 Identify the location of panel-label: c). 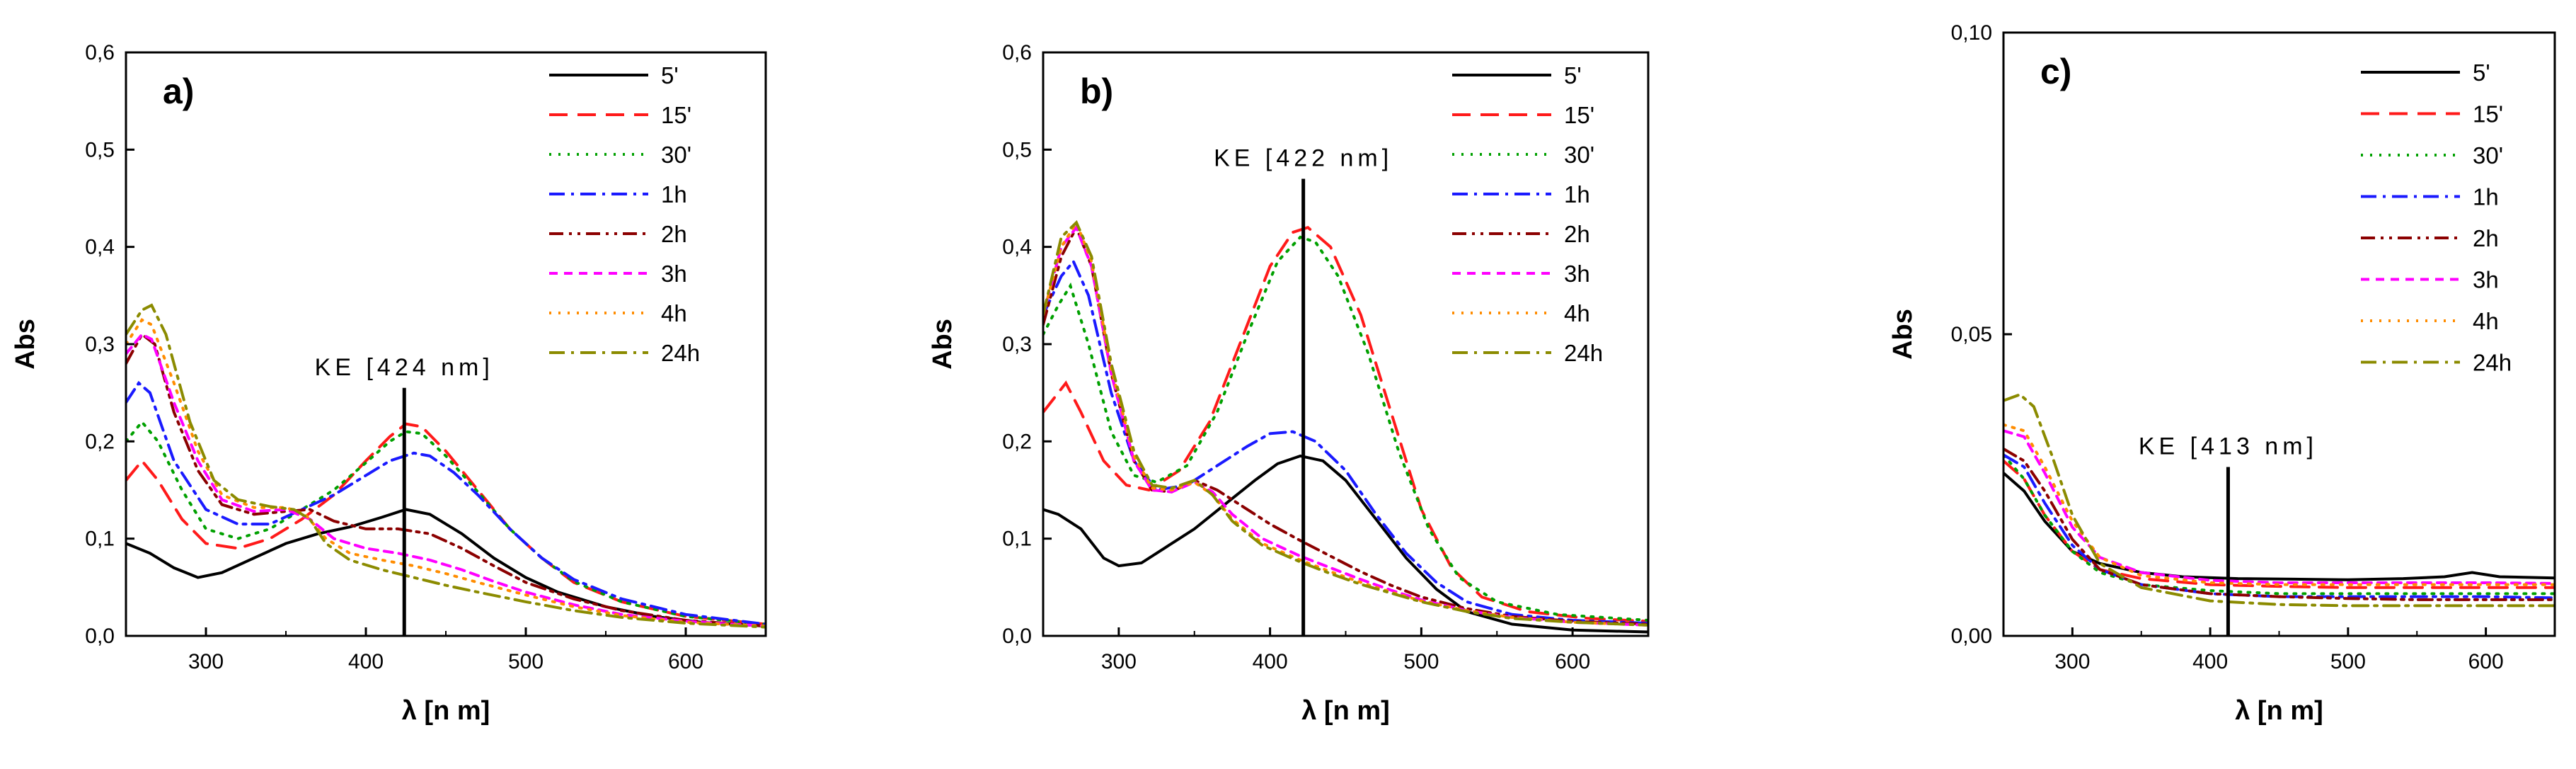
(2055, 71).